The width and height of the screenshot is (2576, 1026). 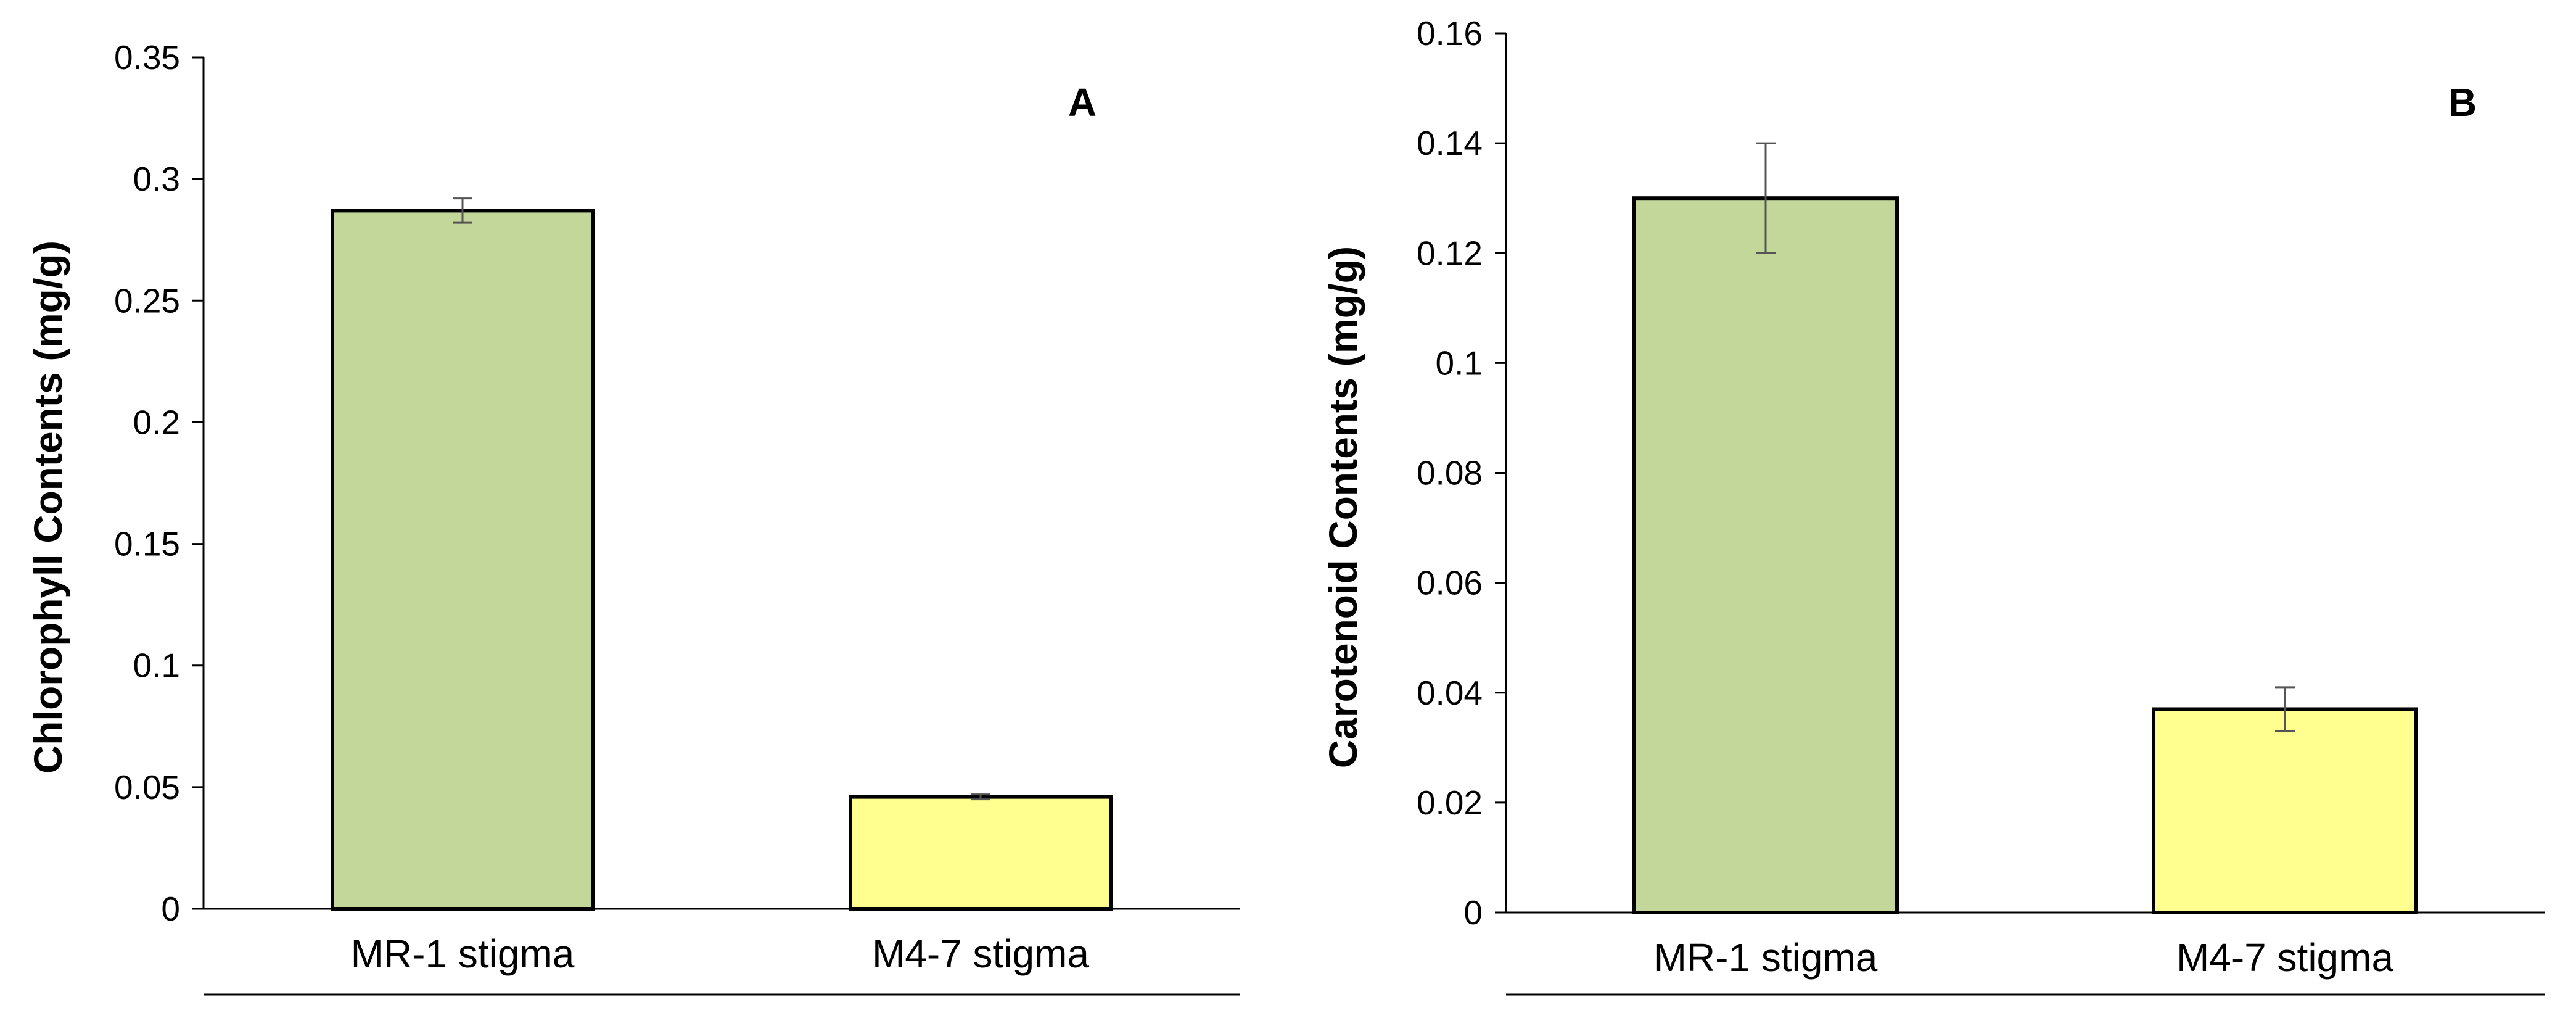 I want to click on y-tick-label: 0.14, so click(x=1450, y=143).